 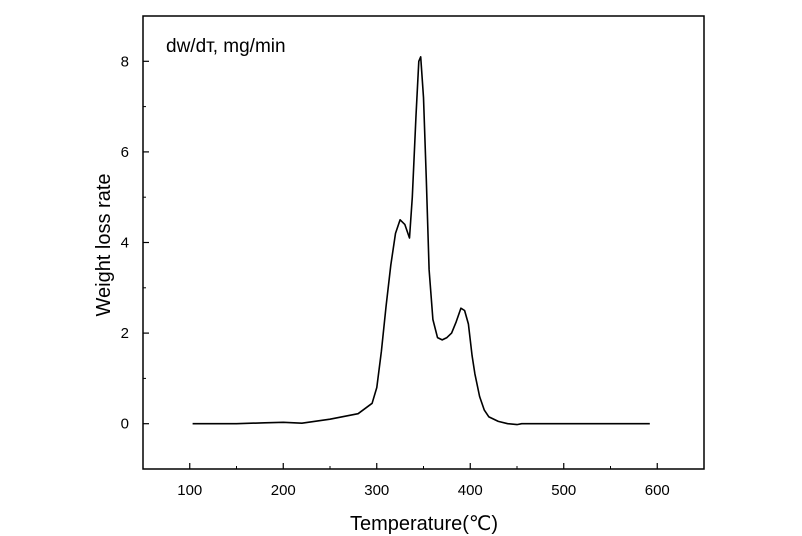 I want to click on x-axis: 100 200 300 400 500 600, so click(x=423, y=481).